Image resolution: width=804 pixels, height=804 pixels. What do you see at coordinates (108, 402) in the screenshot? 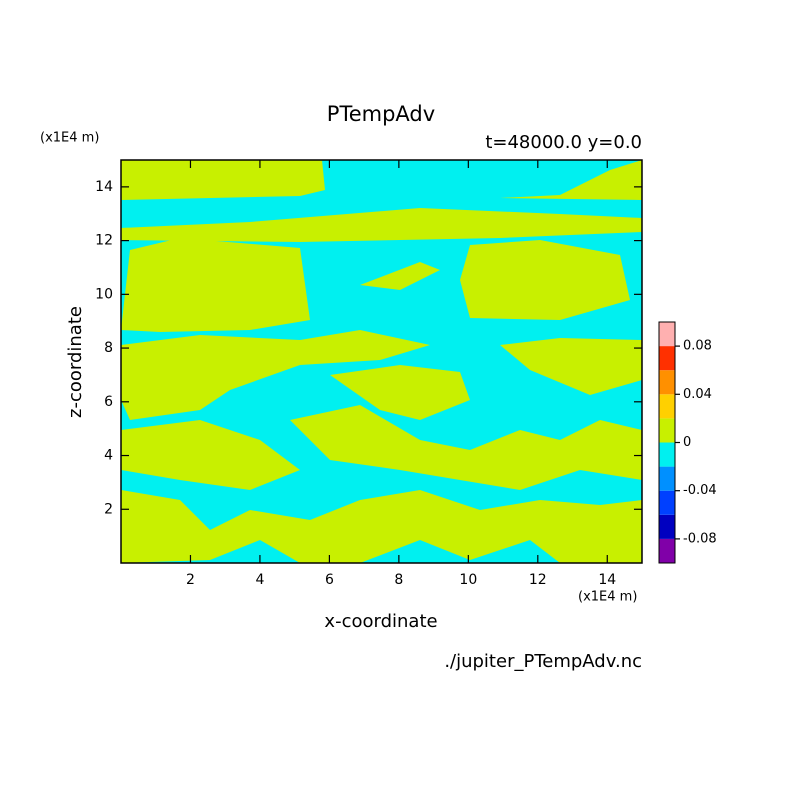
I see `y-tick-label: 6` at bounding box center [108, 402].